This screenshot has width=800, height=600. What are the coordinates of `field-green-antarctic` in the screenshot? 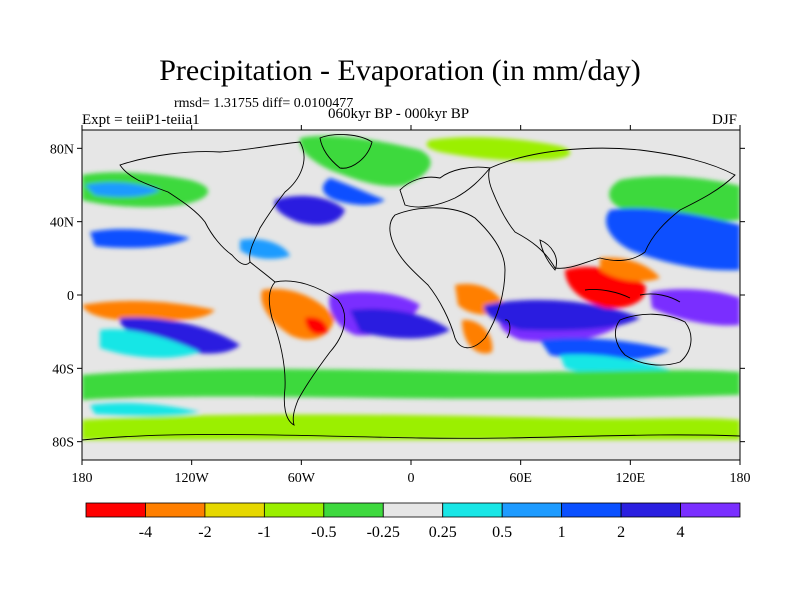 It's located at (411, 427).